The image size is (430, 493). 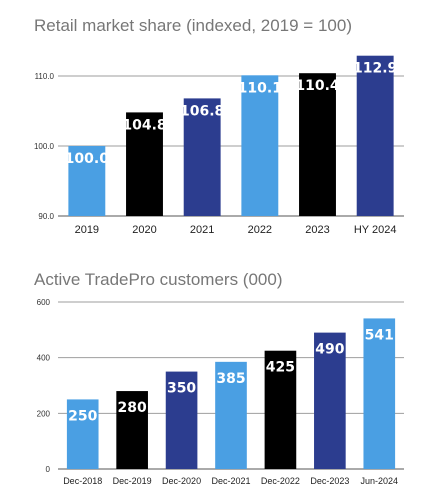 What do you see at coordinates (317, 230) in the screenshot?
I see `x-tick-label: 2023` at bounding box center [317, 230].